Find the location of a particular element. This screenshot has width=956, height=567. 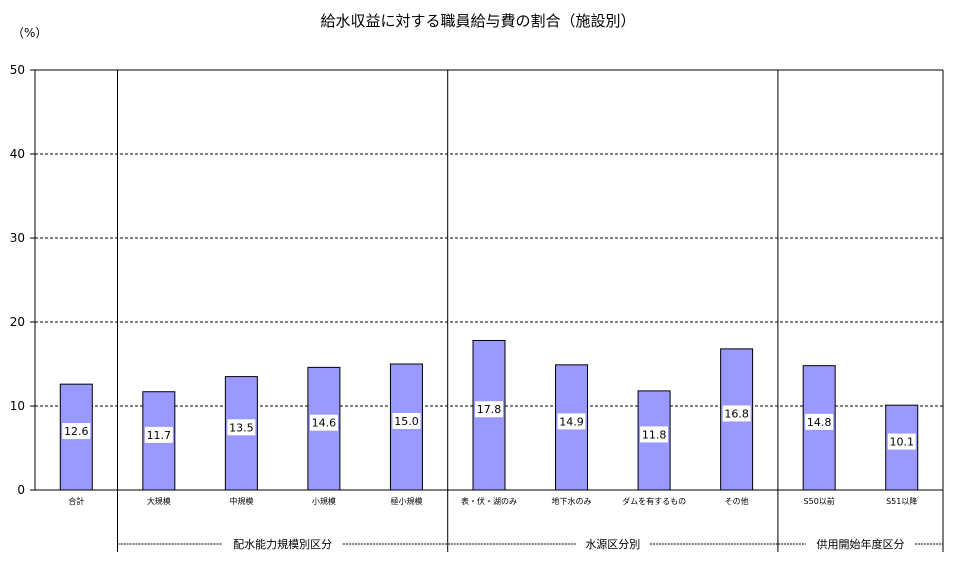

data-label: 11.7 is located at coordinates (159, 435).